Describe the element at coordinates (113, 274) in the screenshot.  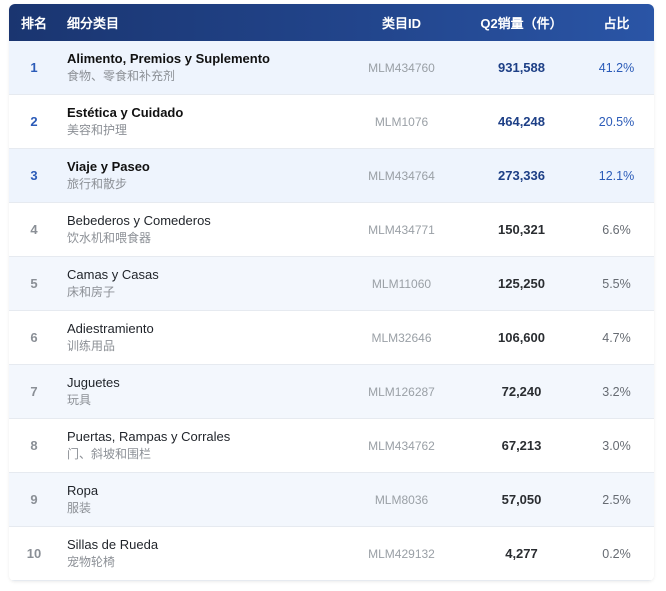
I see `category-name-en: Camas y Casas` at that location.